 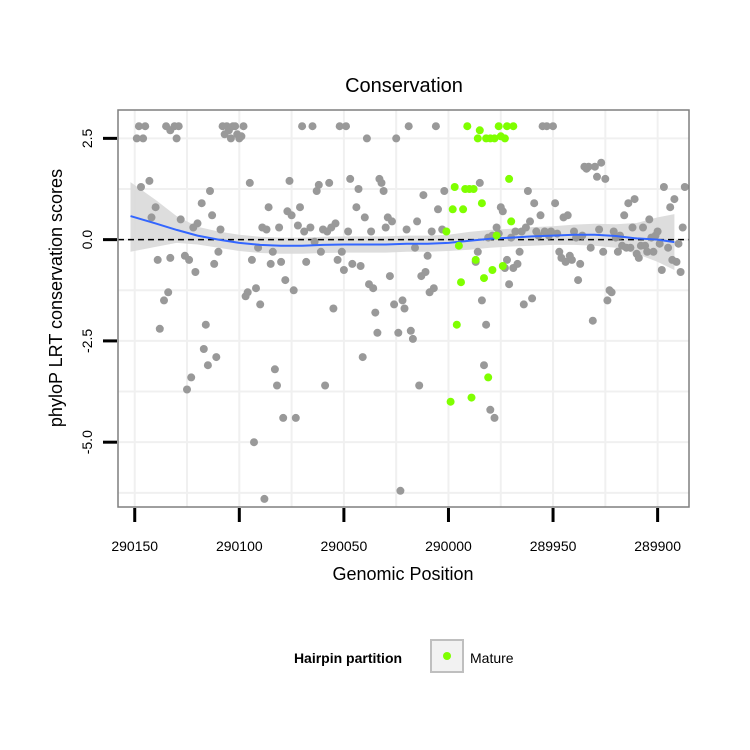 What do you see at coordinates (87, 138) in the screenshot?
I see `y-tick-label: 2.5` at bounding box center [87, 138].